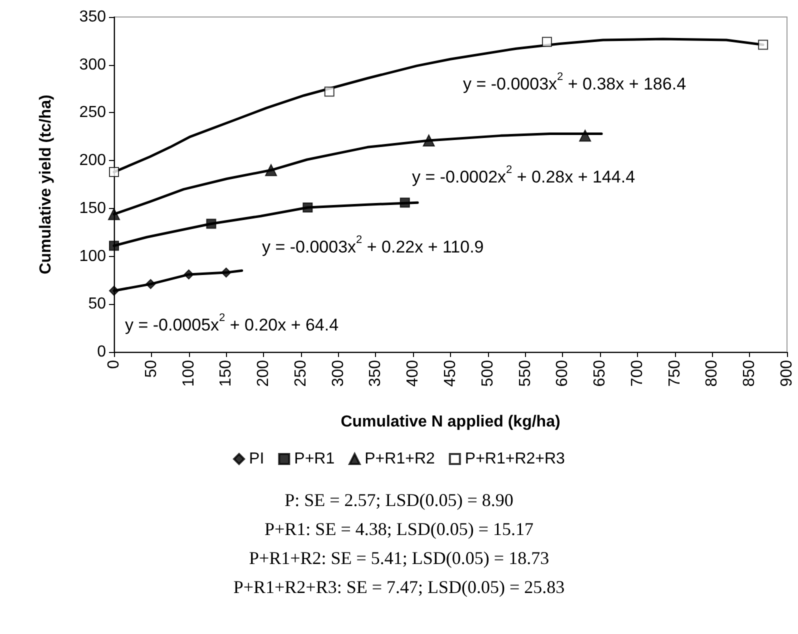  Describe the element at coordinates (189, 373) in the screenshot. I see `x-tick-label: 100` at that location.